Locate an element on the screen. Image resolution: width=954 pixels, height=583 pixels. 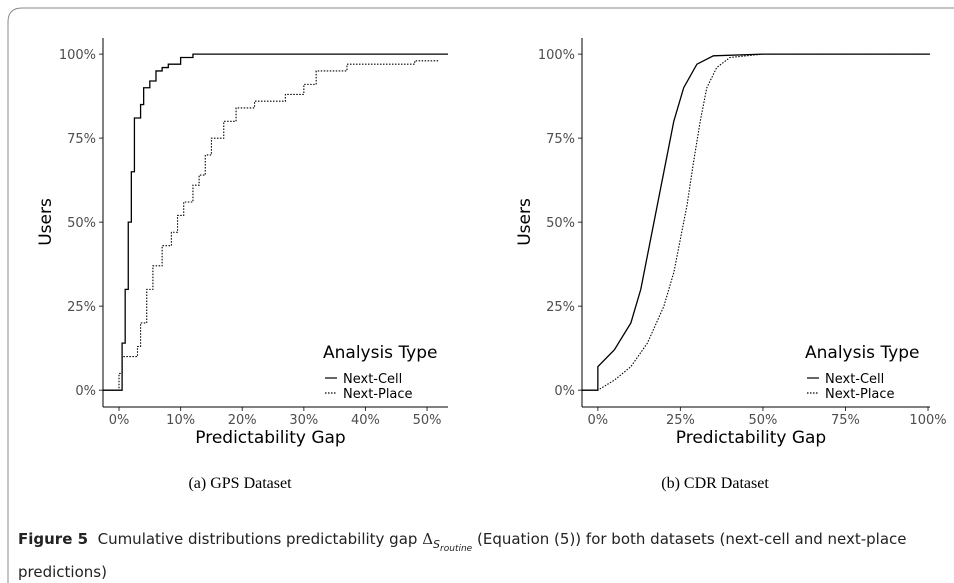
x-tick-label: 25% is located at coordinates (680, 420).